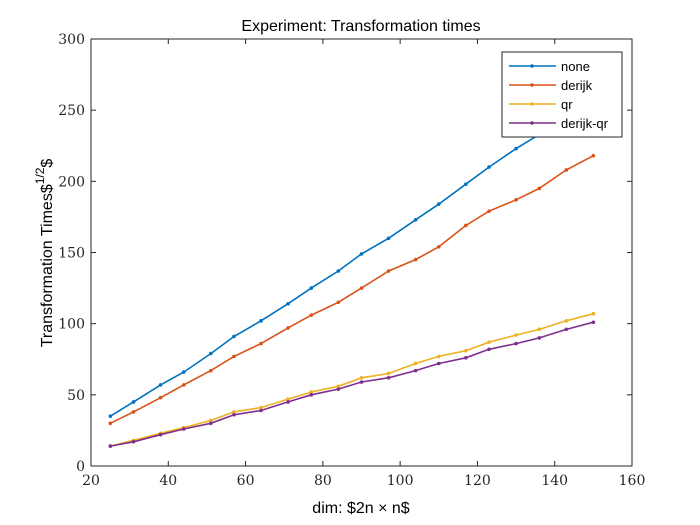 The width and height of the screenshot is (700, 525). I want to click on x-tick-label: 160, so click(632, 481).